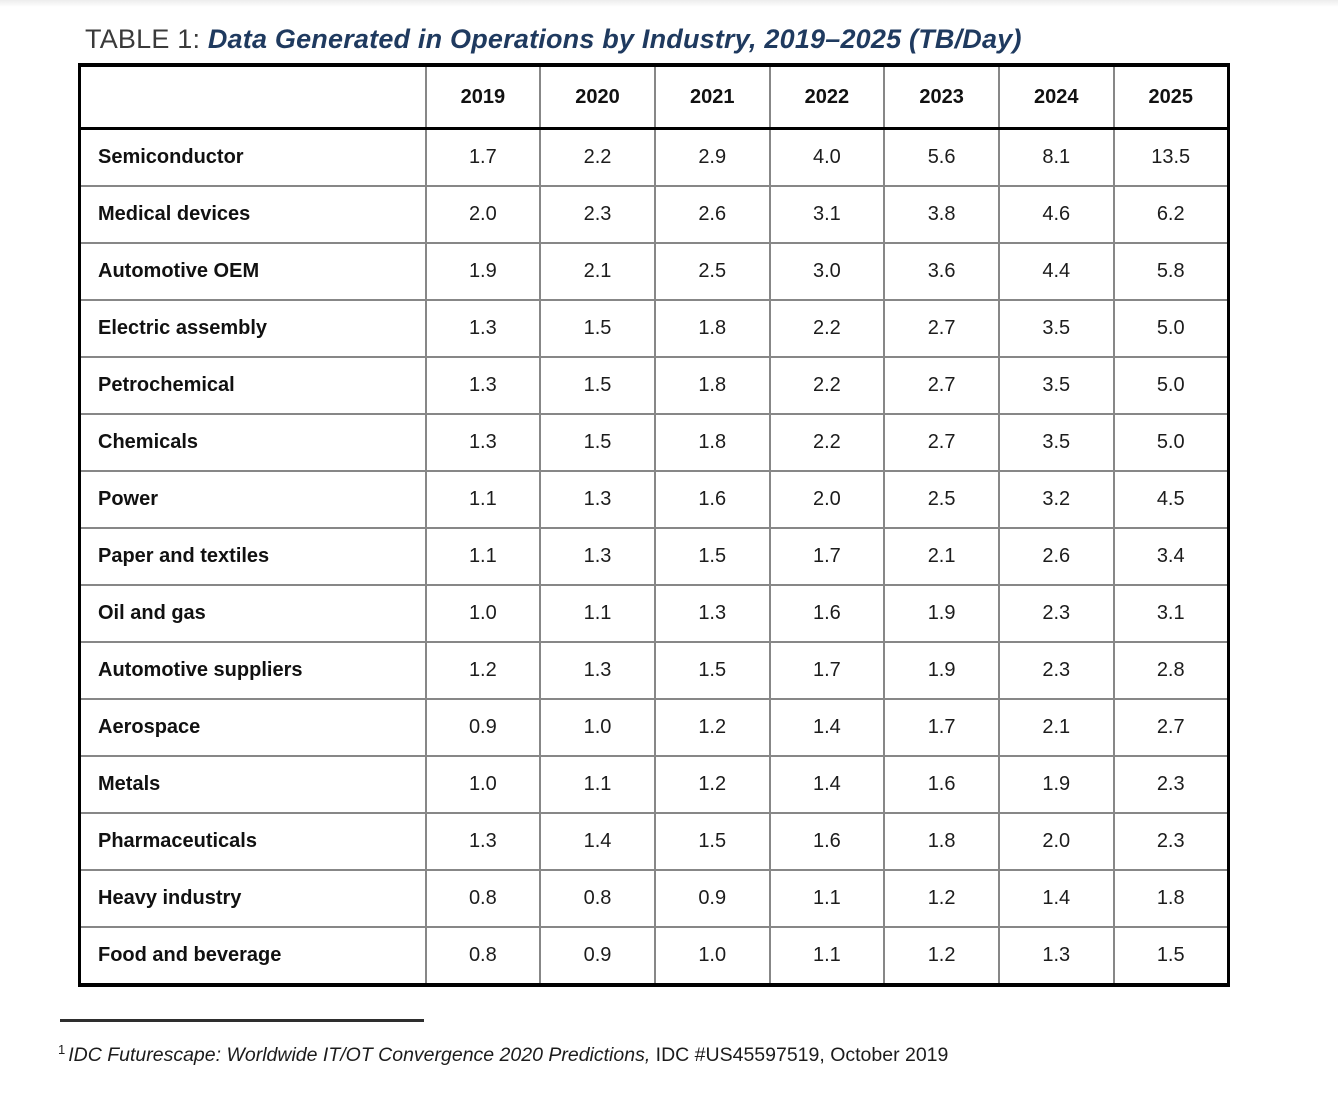 This screenshot has width=1338, height=1106. What do you see at coordinates (252, 670) in the screenshot?
I see `row-label: Automotive suppliers` at bounding box center [252, 670].